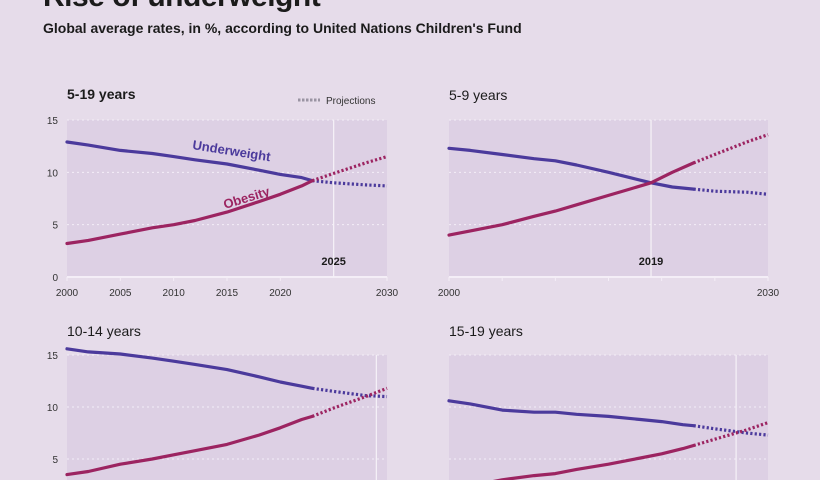 The width and height of the screenshot is (820, 480). What do you see at coordinates (227, 293) in the screenshot?
I see `x-tick-label: 2015` at bounding box center [227, 293].